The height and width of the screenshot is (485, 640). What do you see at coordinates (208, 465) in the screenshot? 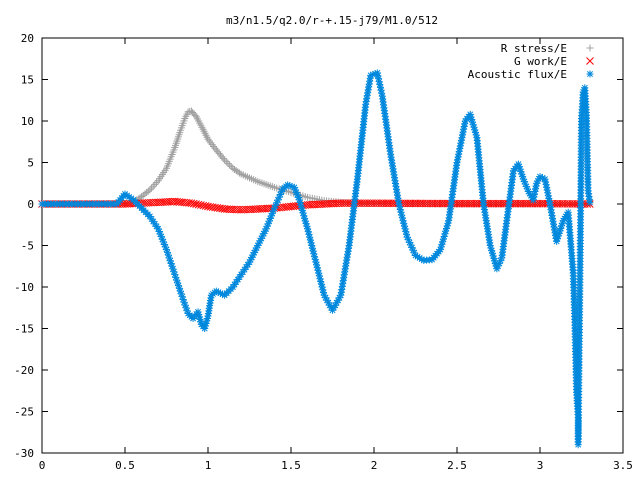
I see `x-tick-label: 1` at bounding box center [208, 465].